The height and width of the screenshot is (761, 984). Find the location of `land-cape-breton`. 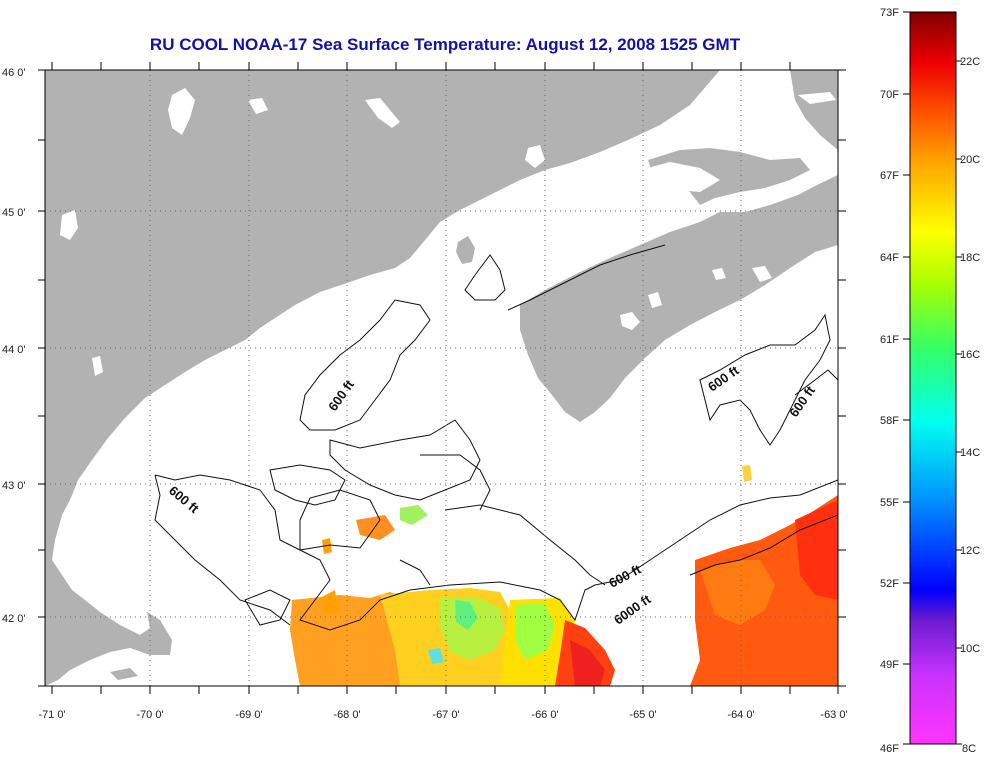

land-cape-breton is located at coordinates (814, 110).